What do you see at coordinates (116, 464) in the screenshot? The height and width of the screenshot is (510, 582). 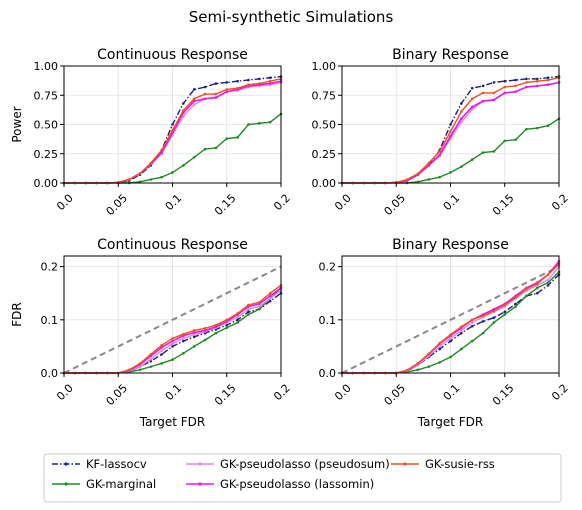 I see `legend-label: KF-lassocv` at bounding box center [116, 464].